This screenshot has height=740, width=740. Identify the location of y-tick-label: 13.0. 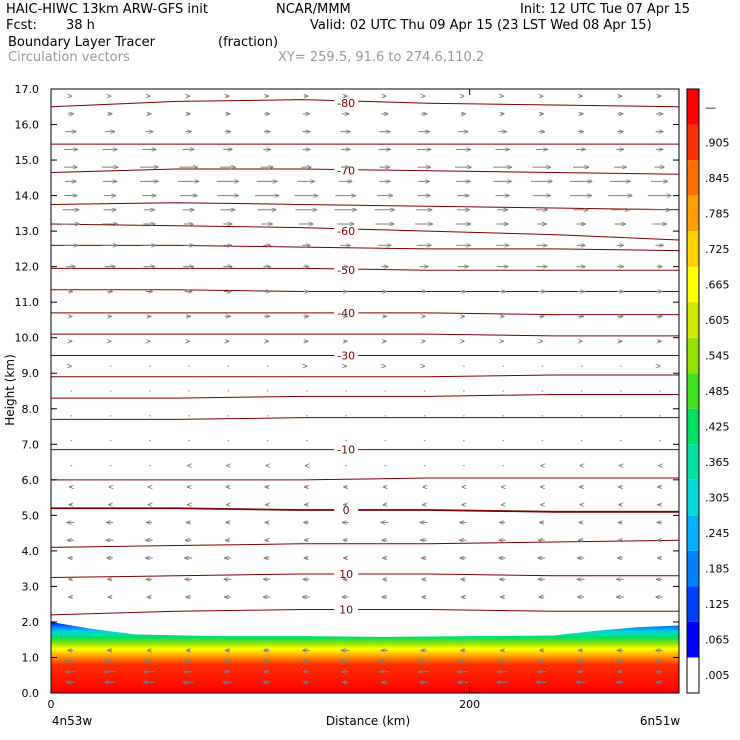
(27, 231).